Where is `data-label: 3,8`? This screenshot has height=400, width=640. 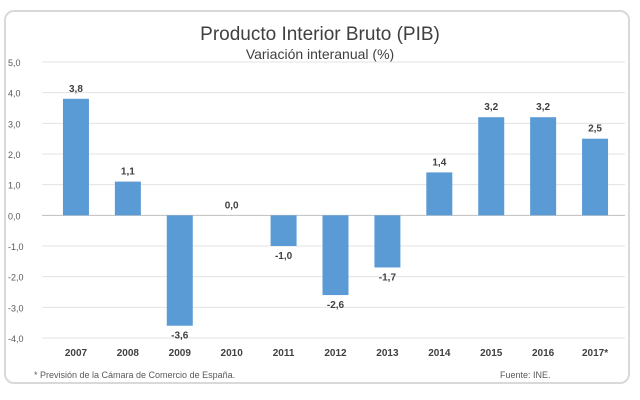 data-label: 3,8 is located at coordinates (76, 89).